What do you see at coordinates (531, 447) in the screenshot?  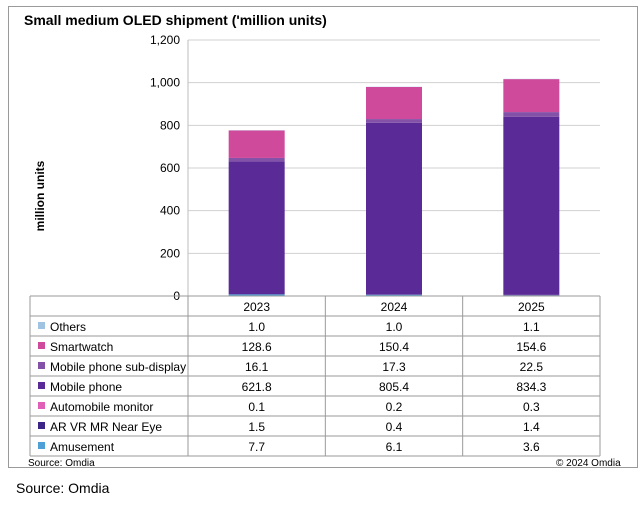 I see `data-label: 3.6` at bounding box center [531, 447].